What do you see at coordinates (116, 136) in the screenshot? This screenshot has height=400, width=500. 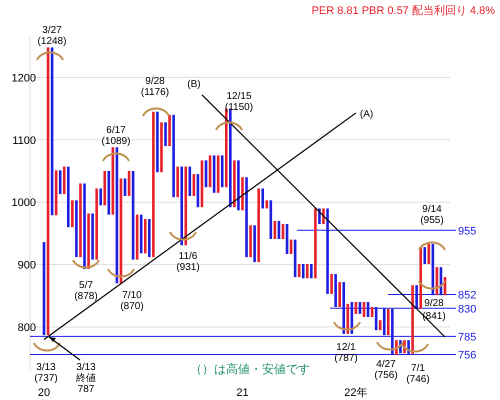 I see `annotation: 6/17 (1089)` at bounding box center [116, 136].